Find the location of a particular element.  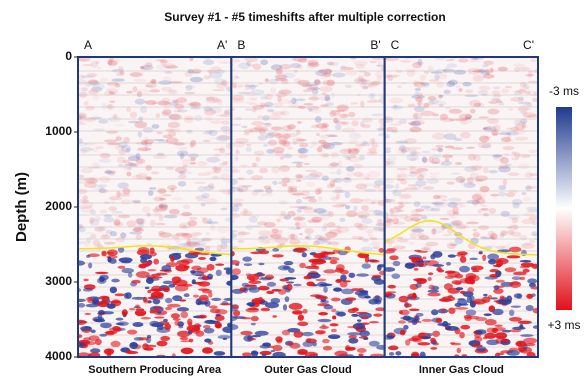

horizon-line is located at coordinates (461, 238).